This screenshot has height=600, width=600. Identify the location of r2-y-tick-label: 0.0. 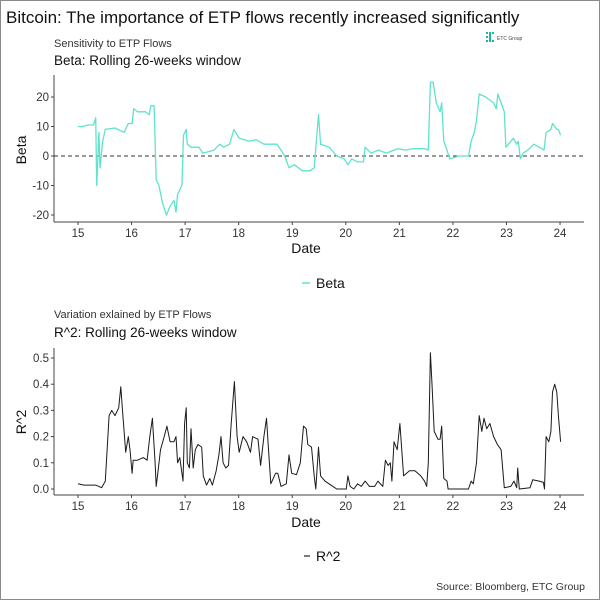
(41, 490).